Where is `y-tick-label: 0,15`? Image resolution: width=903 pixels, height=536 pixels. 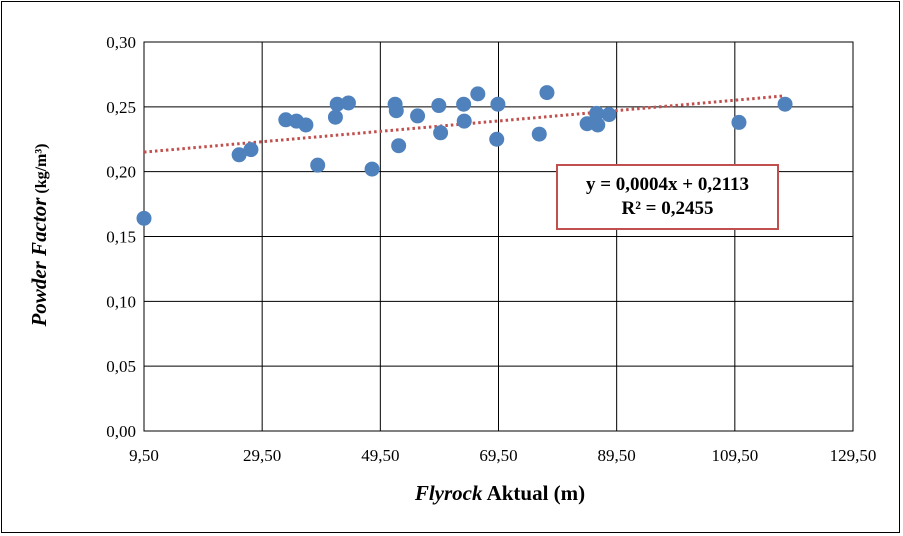 y-tick-label: 0,15 is located at coordinates (121, 237).